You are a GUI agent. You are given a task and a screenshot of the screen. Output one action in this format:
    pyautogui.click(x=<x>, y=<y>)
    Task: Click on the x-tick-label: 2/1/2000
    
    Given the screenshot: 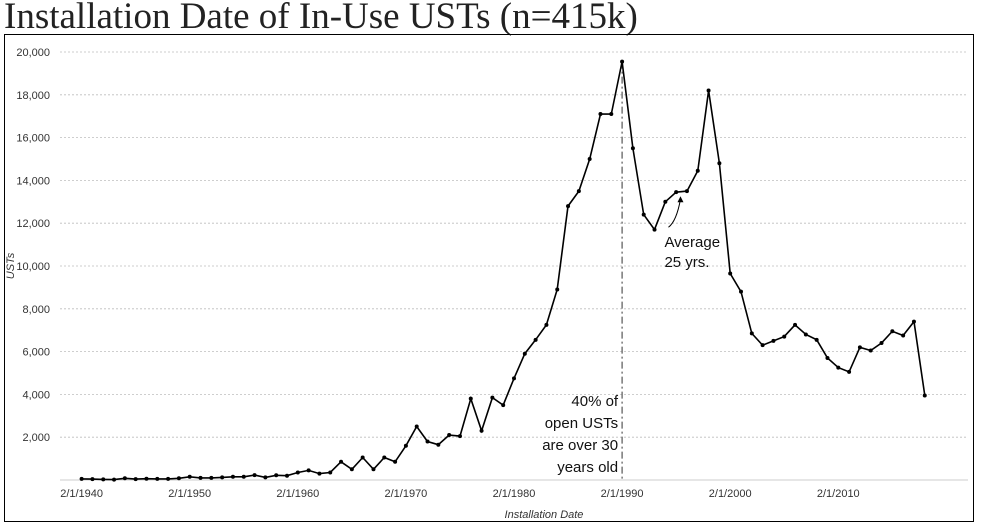 What is the action you would take?
    pyautogui.click(x=730, y=494)
    